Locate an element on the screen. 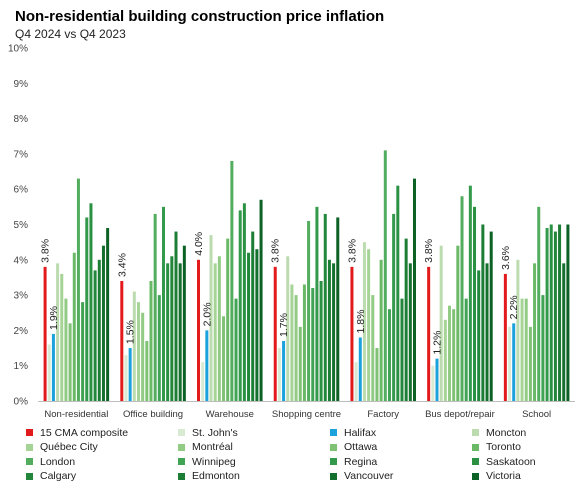 This screenshot has width=577, height=483. data-label: 2.2% is located at coordinates (514, 307).